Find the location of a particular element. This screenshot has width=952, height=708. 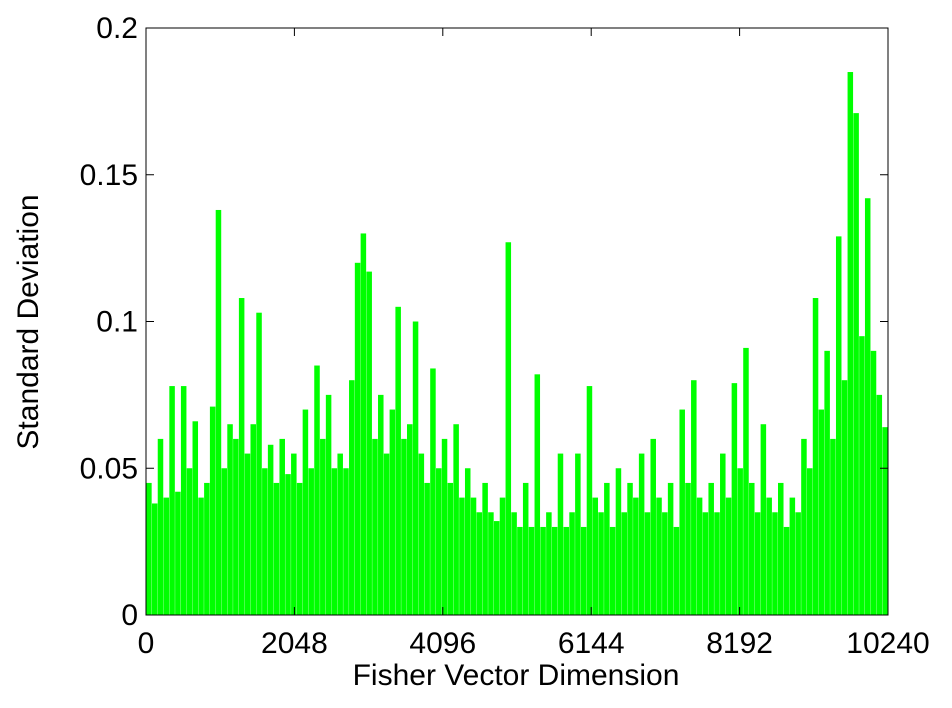

x-tick-label: 8192 is located at coordinates (739, 643).